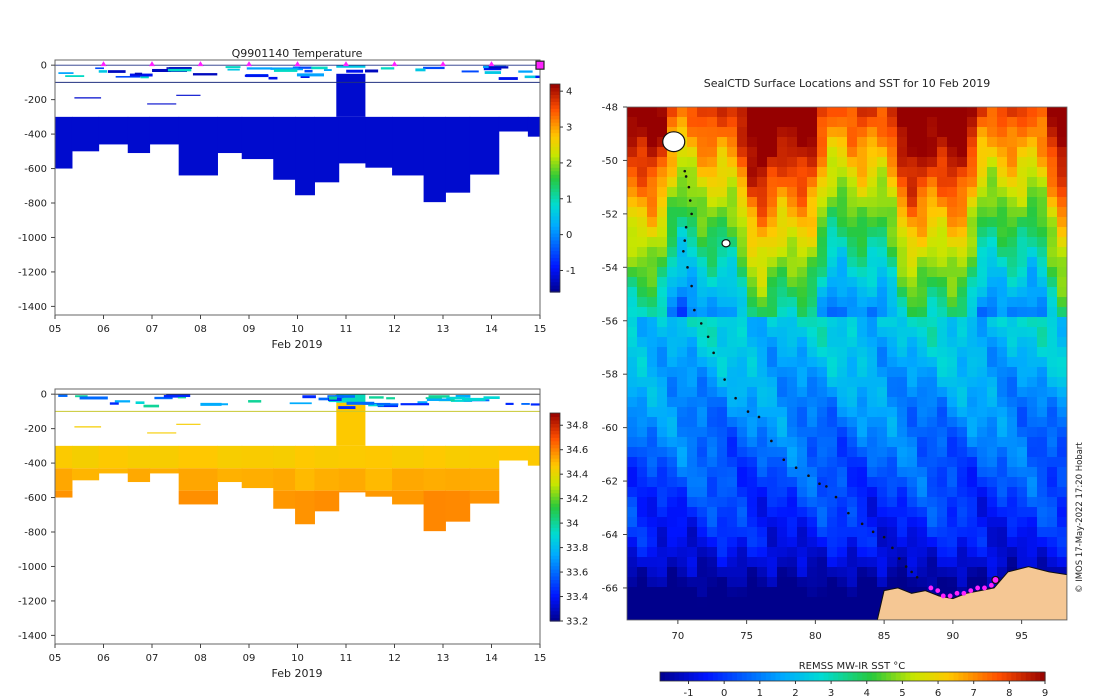 This screenshot has width=1100, height=700. Describe the element at coordinates (819, 484) in the screenshot. I see `track-point` at that location.